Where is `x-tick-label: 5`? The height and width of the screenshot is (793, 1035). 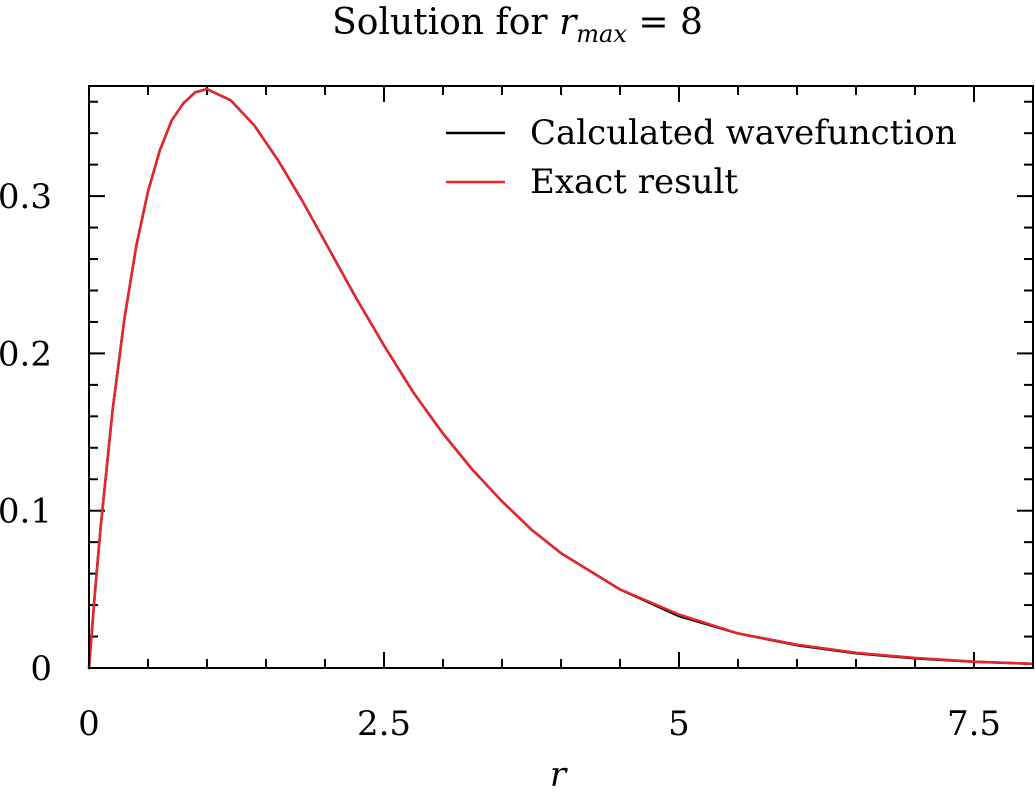 x-tick-label: 5 is located at coordinates (679, 724).